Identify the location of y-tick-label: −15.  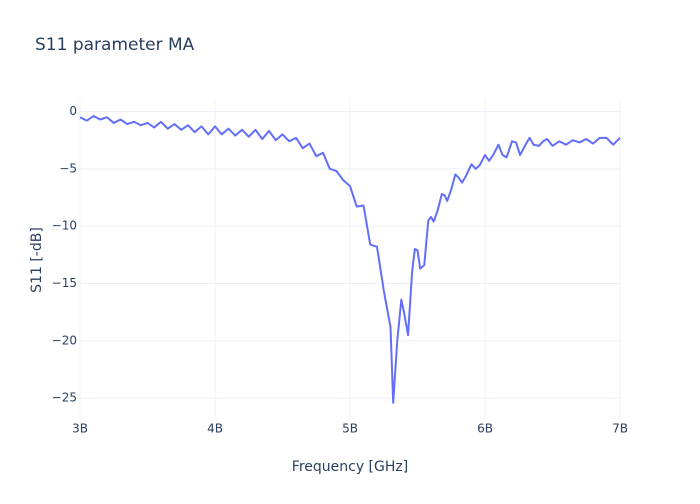
(64, 283).